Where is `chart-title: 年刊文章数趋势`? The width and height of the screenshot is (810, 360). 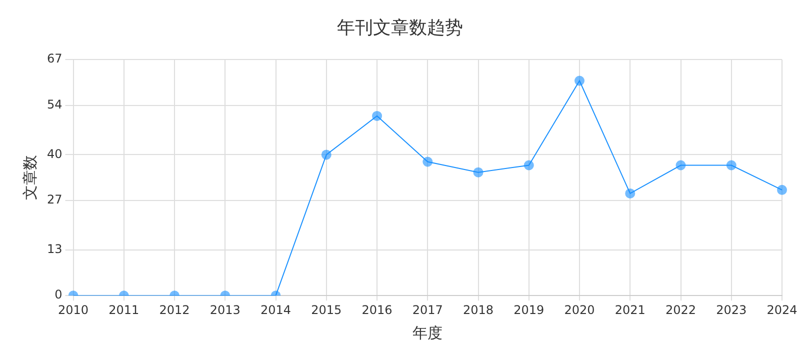
chart-title: 年刊文章数趋势 is located at coordinates (400, 27).